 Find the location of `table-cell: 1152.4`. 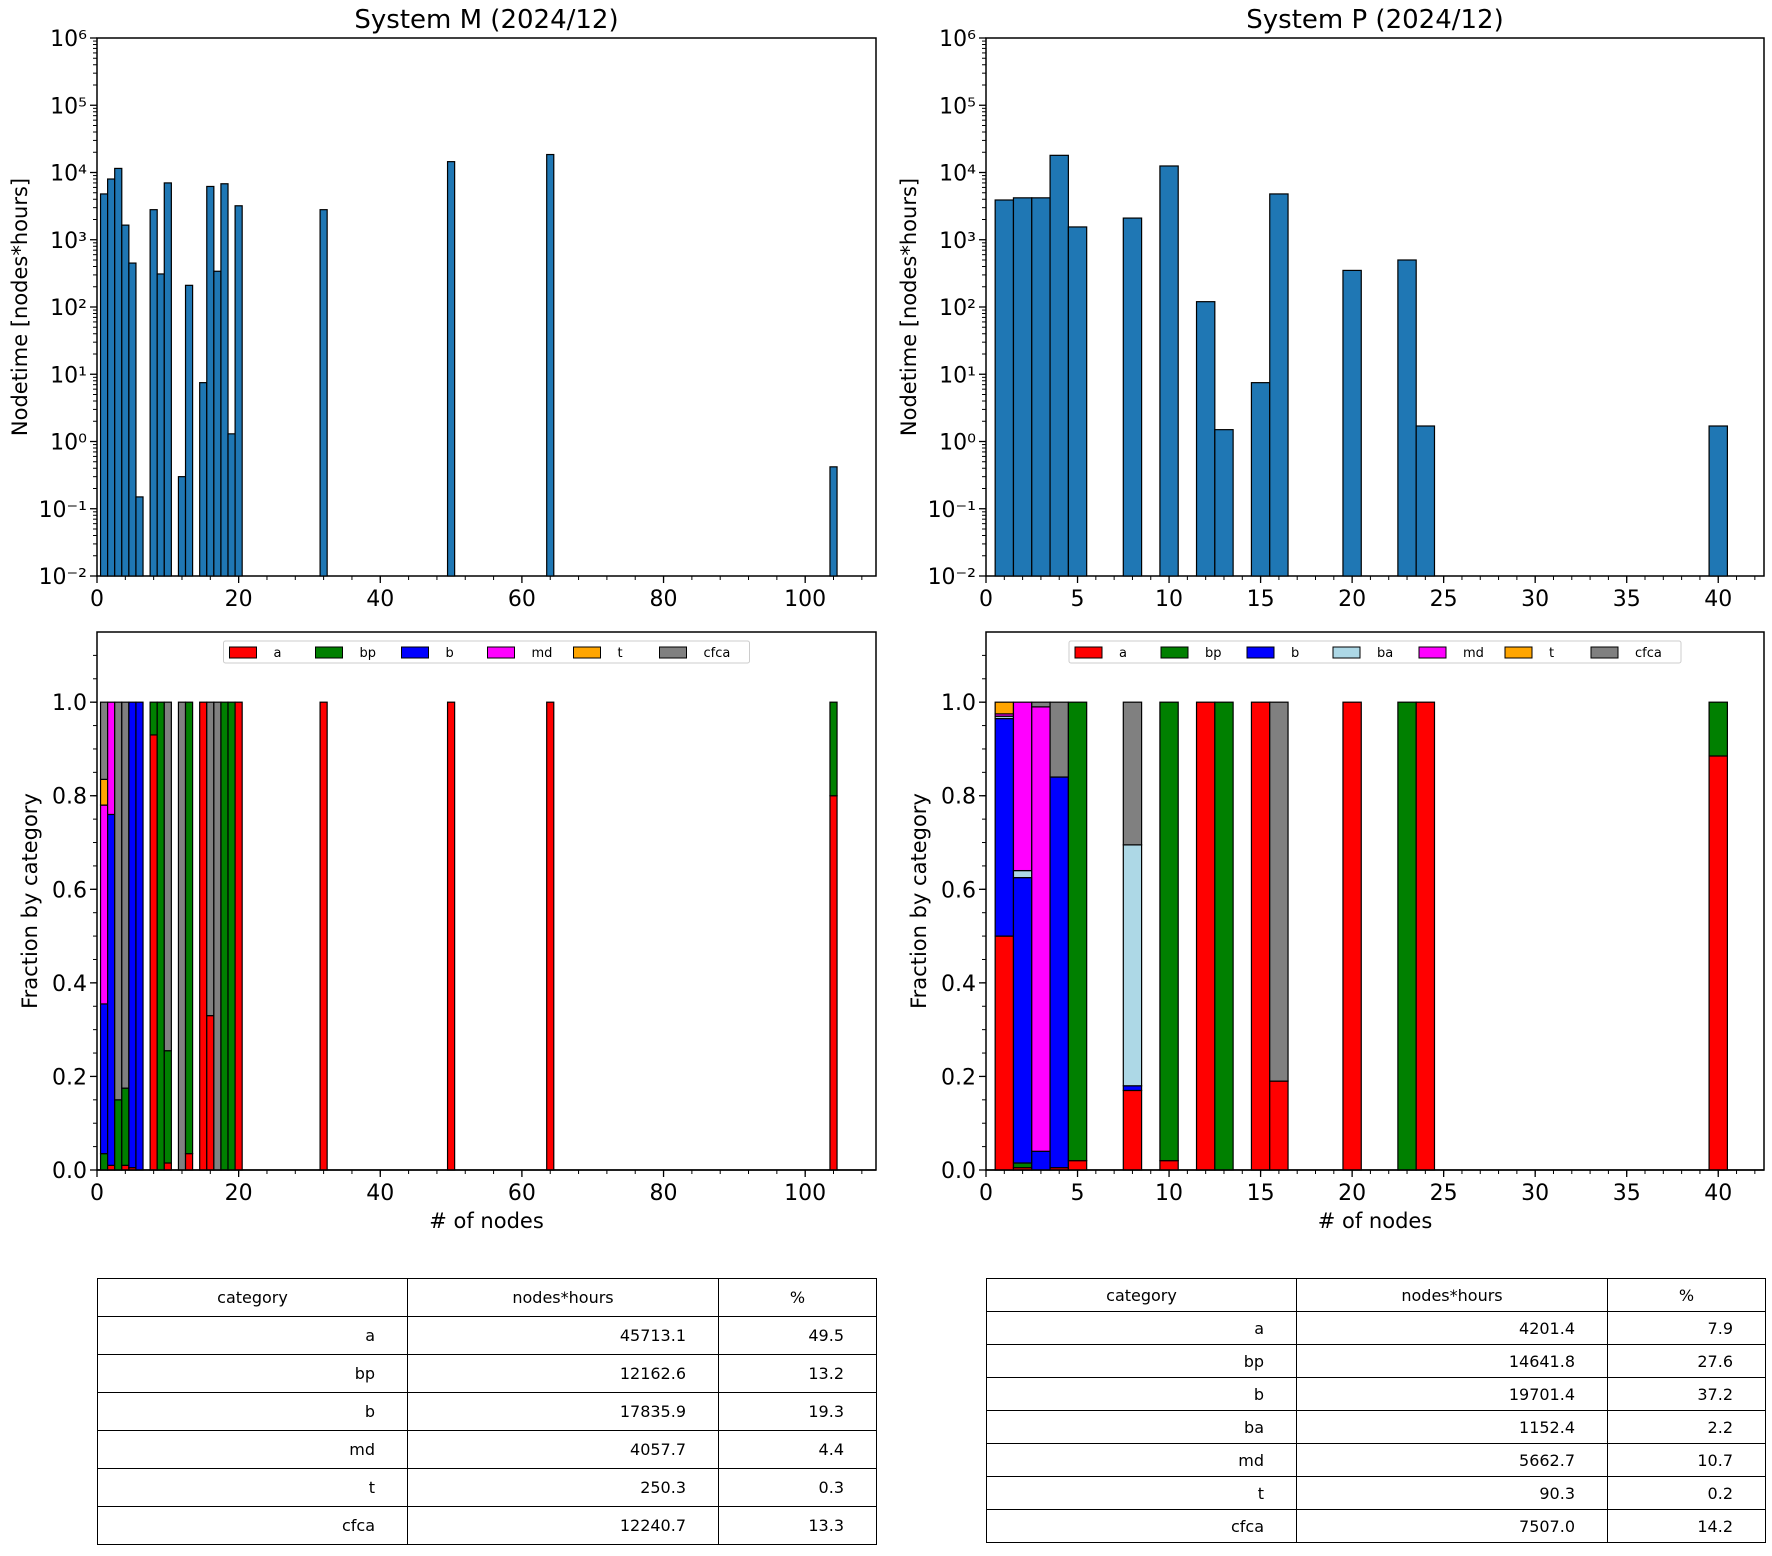

table-cell: 1152.4 is located at coordinates (1452, 1427).